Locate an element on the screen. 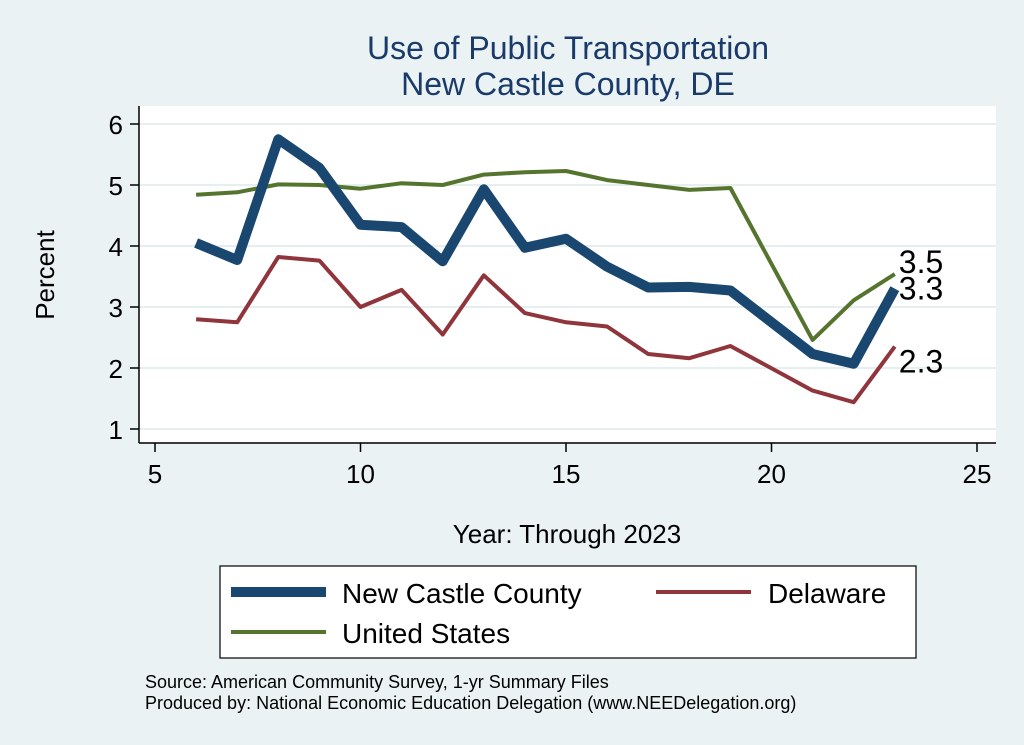 This screenshot has height=745, width=1024. end-labels: 3.3 2.3 3.5 is located at coordinates (921, 312).